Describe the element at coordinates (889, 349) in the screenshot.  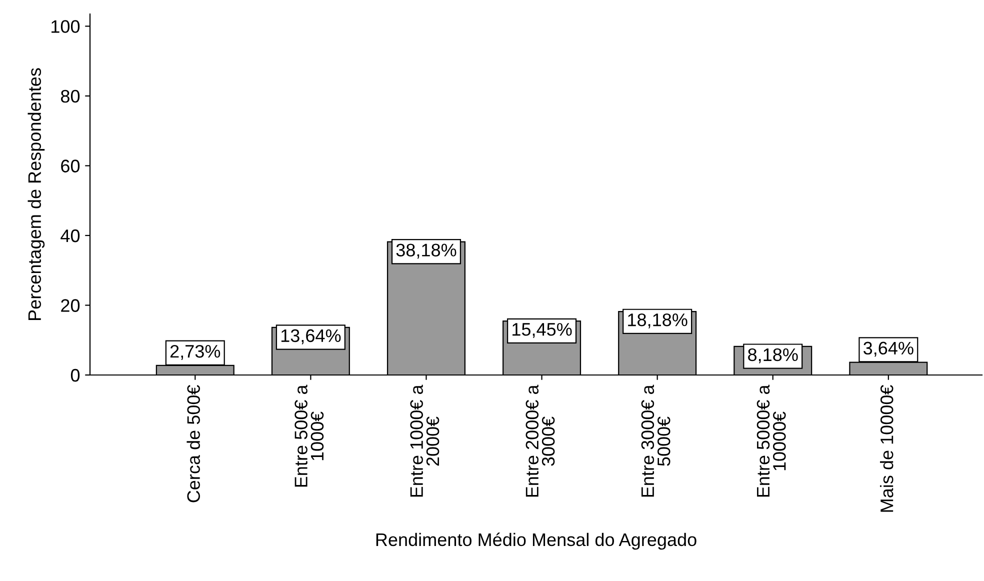
I see `data-label: 3,64%` at that location.